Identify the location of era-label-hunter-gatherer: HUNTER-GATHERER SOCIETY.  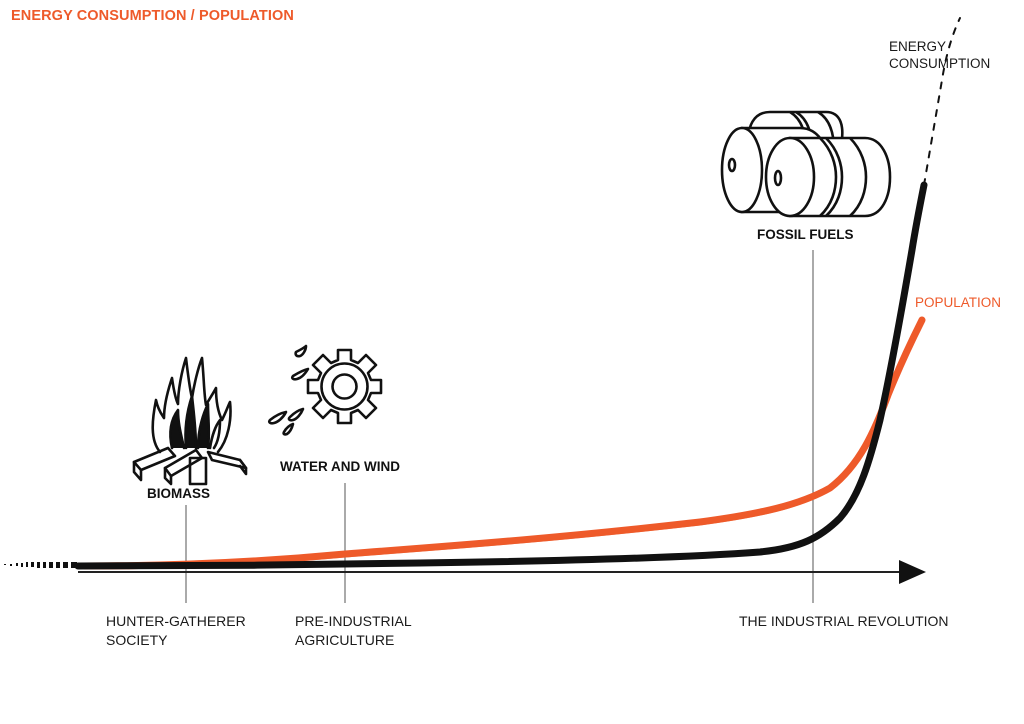
(176, 631).